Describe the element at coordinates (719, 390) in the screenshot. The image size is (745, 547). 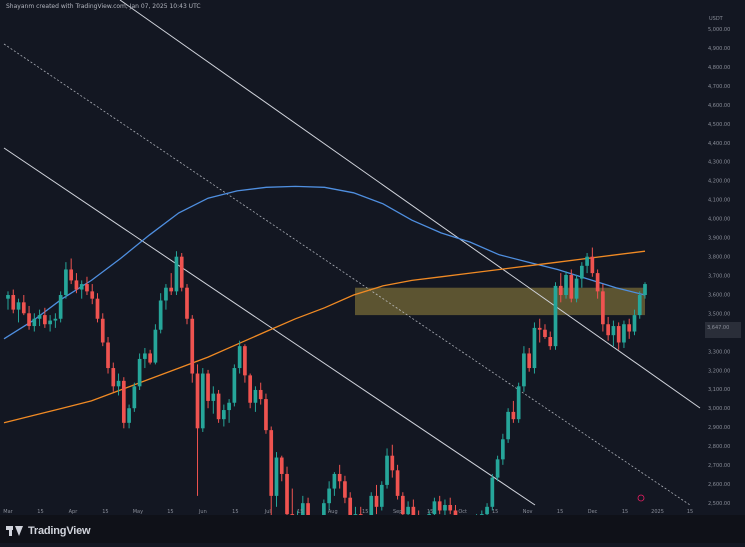
I see `price-tick-label: 3,100.00` at that location.